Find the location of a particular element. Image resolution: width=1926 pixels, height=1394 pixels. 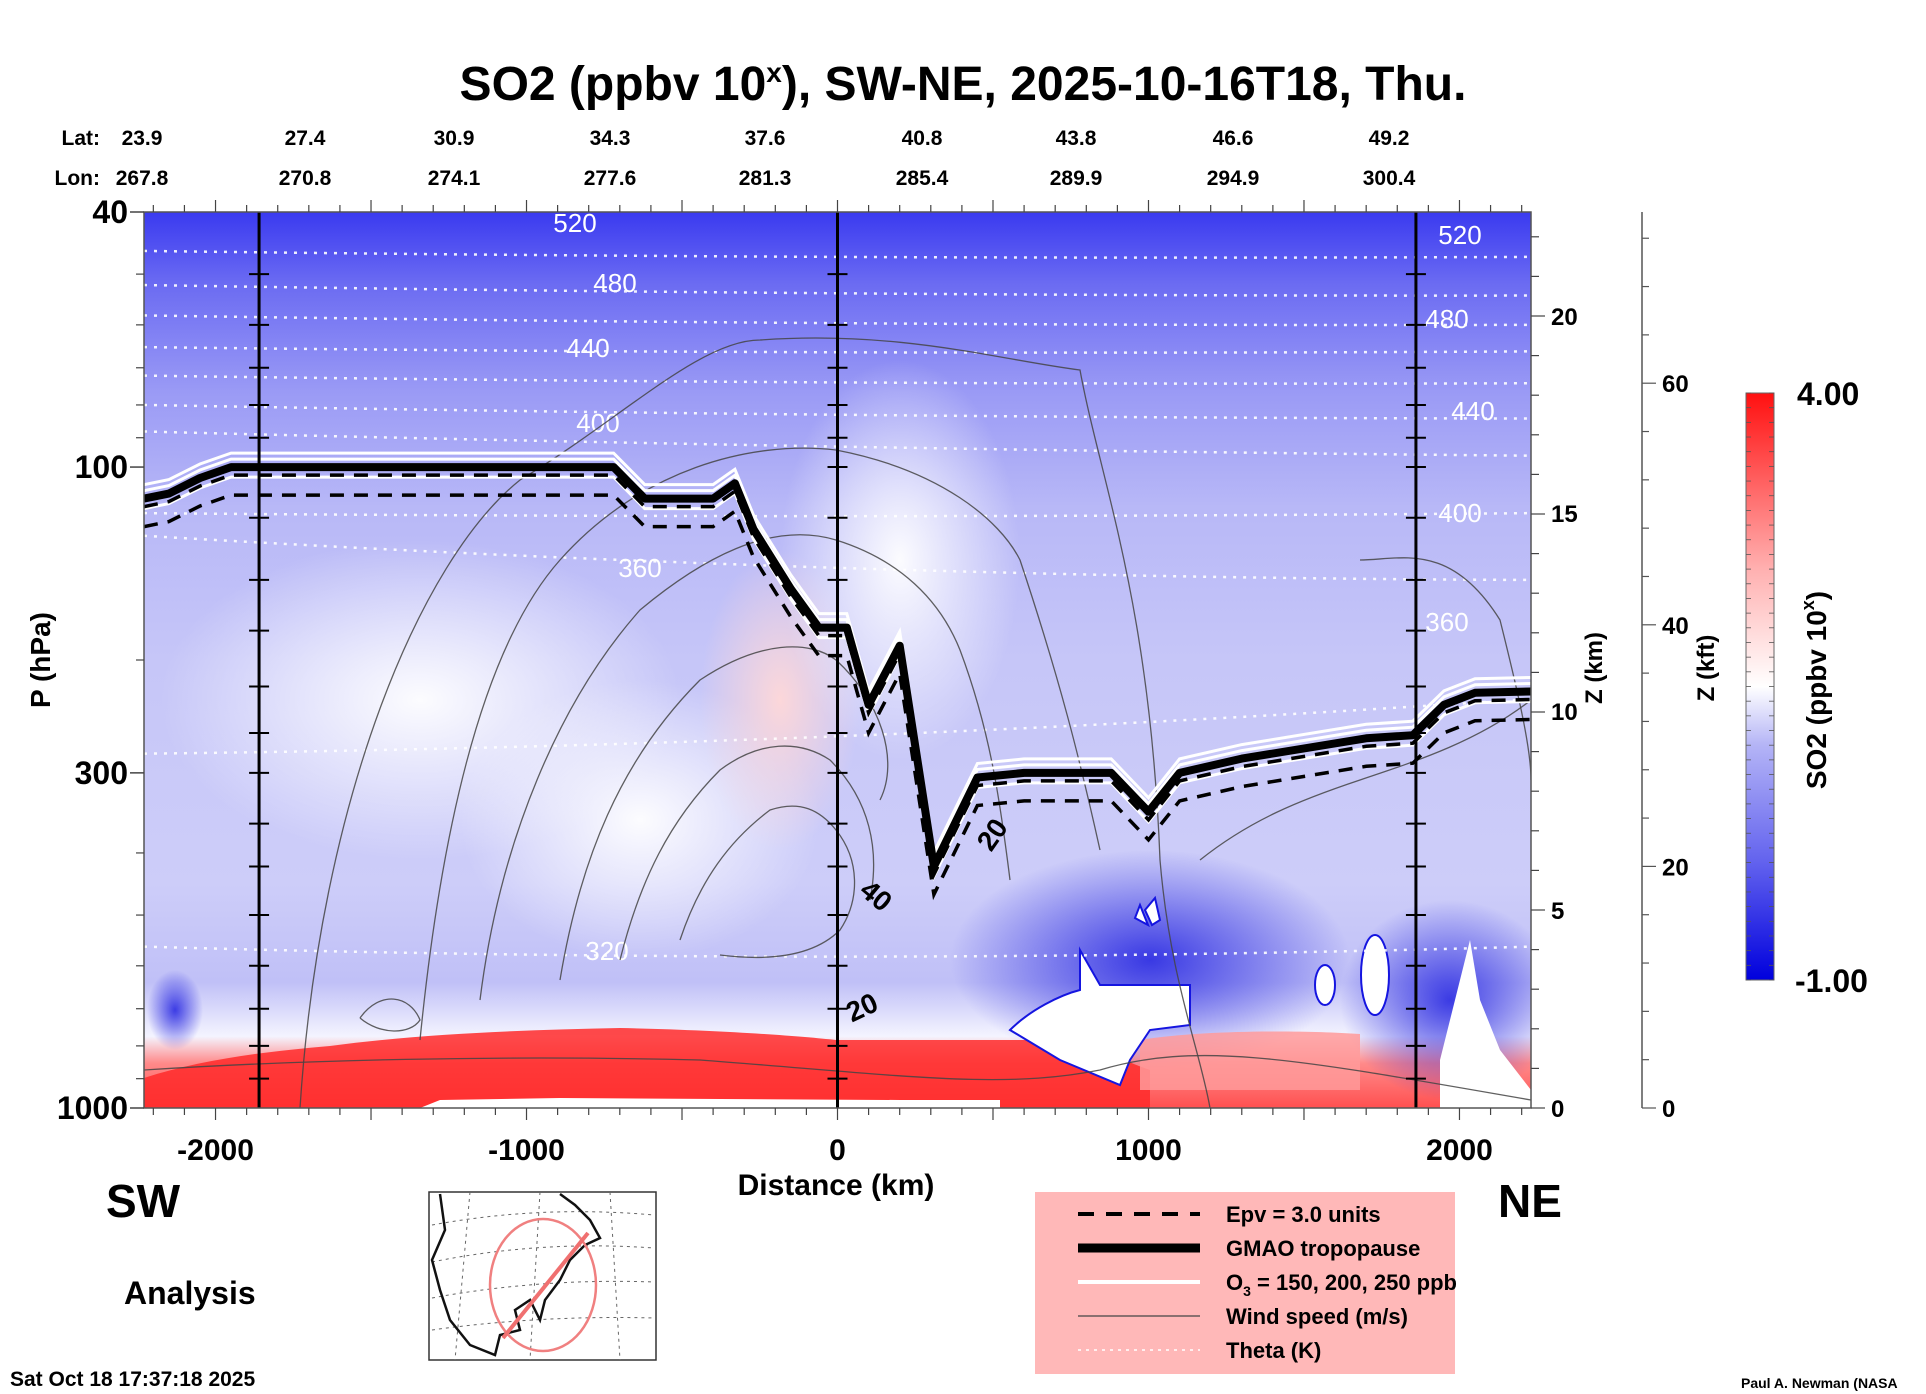

z-kft-tick-label: 40 is located at coordinates (1675, 626).